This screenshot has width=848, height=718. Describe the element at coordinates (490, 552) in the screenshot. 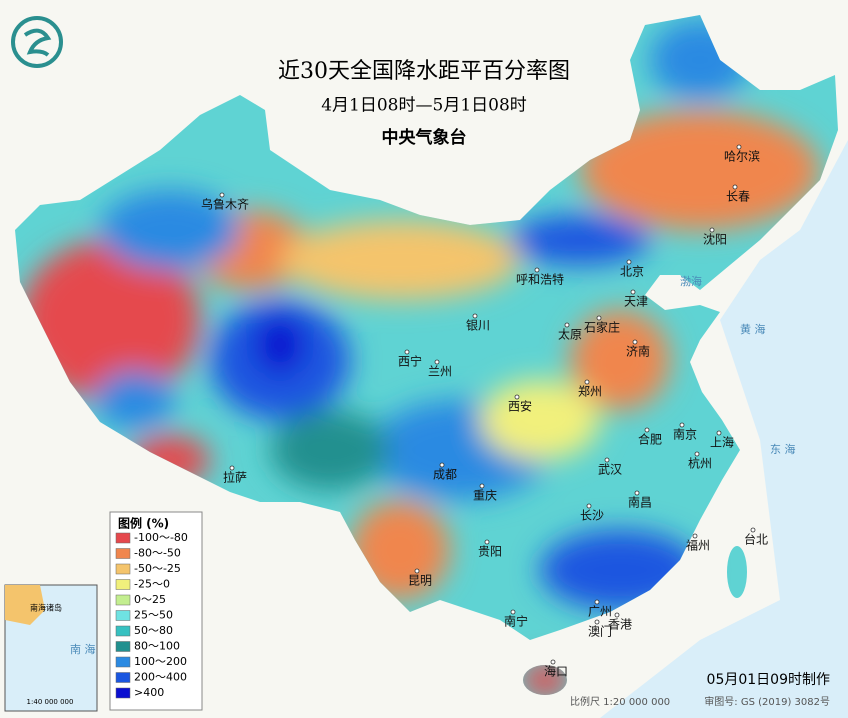

I see `city-label: 贵阳` at that location.